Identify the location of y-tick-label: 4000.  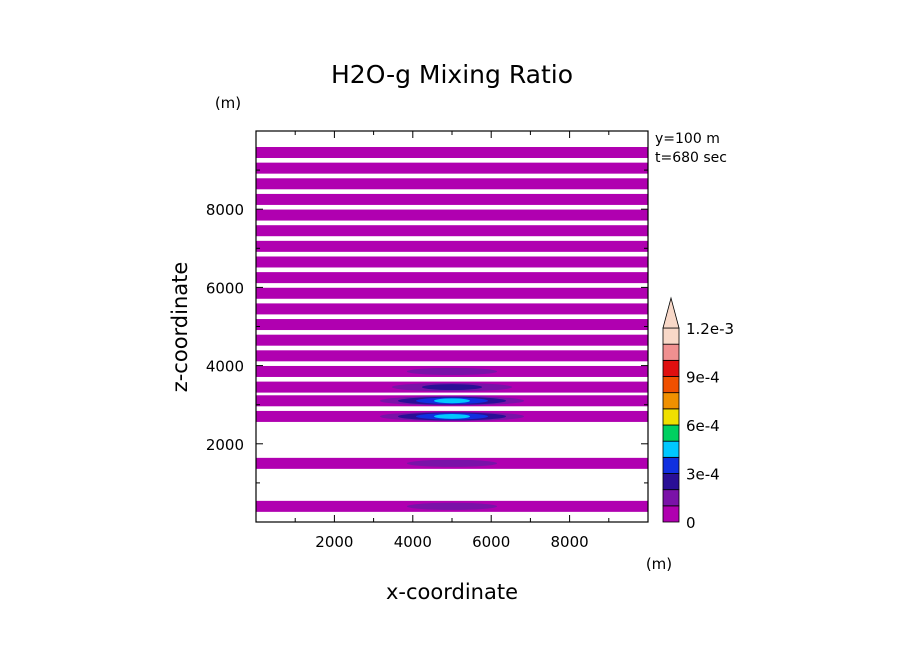
(225, 367).